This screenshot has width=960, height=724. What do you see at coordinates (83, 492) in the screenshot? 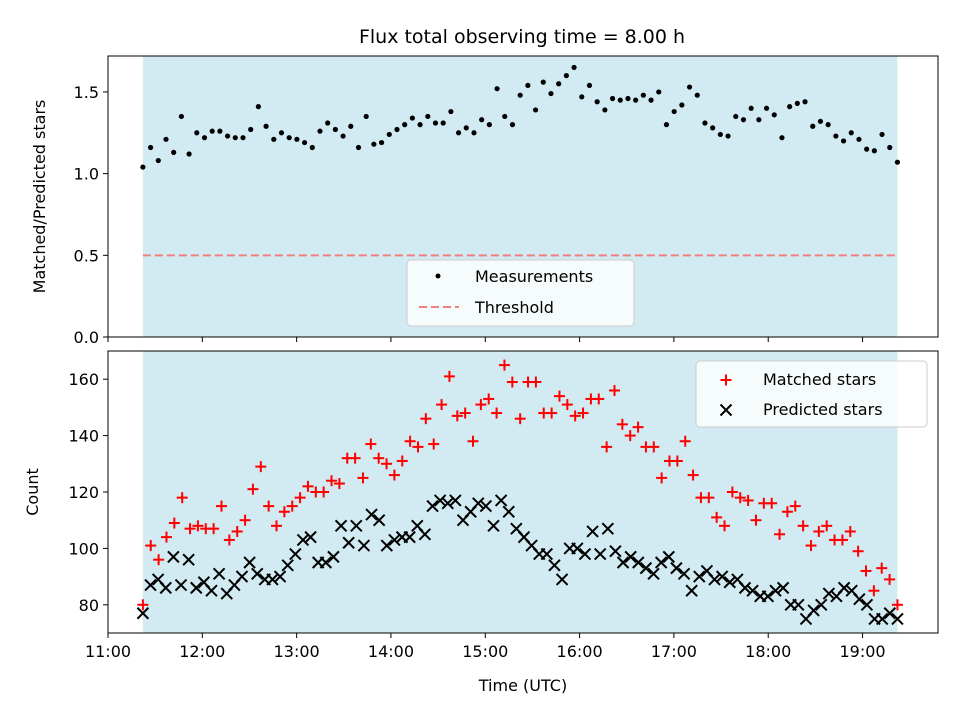
I see `y-tick-label: 120` at bounding box center [83, 492].